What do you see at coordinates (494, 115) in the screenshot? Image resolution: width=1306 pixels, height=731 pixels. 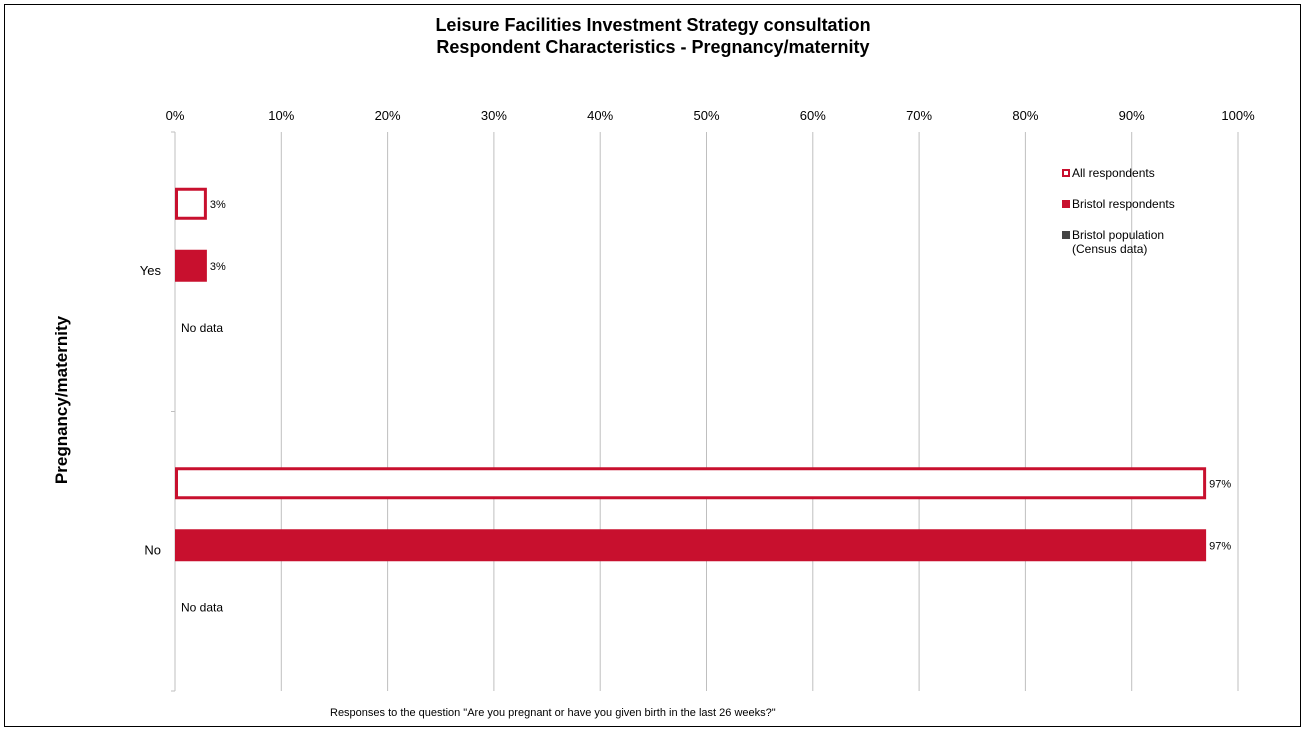 I see `x-tick-label: 30%` at bounding box center [494, 115].